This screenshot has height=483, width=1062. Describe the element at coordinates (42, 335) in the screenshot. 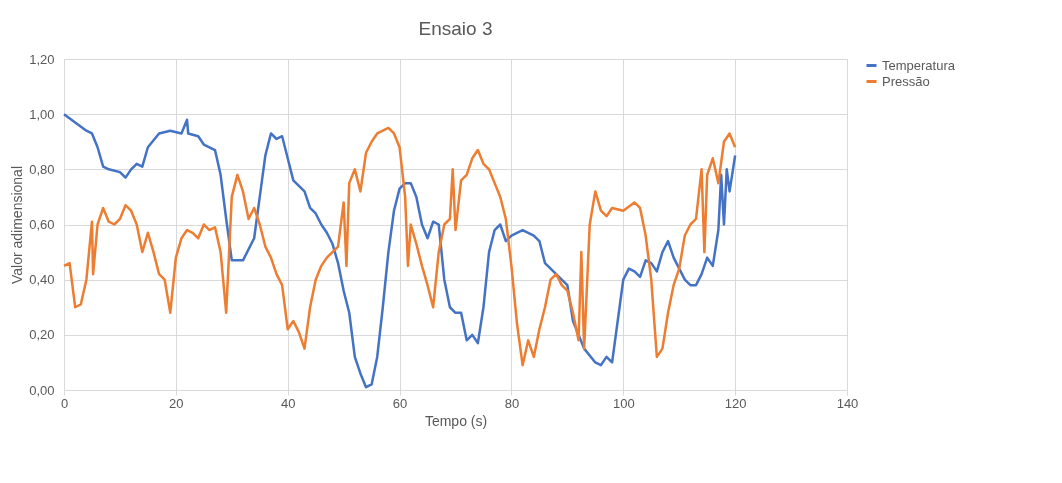

I see `y-tick-label: 0,20` at that location.